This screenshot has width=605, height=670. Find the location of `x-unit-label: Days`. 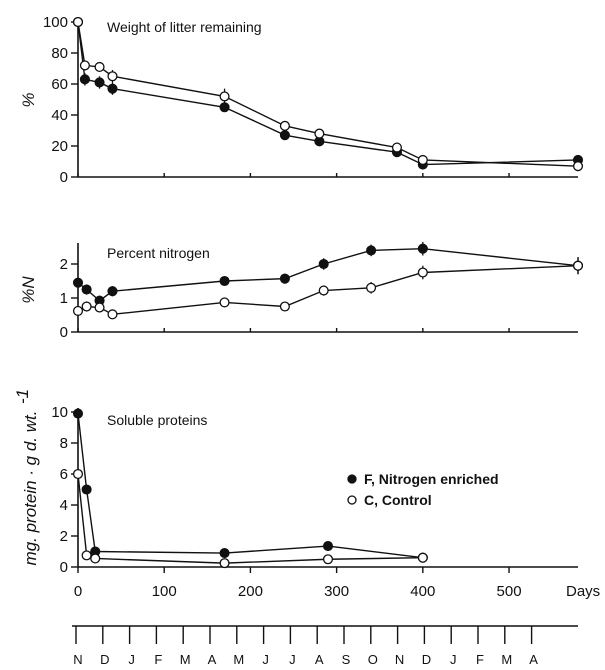

x-unit-label: Days is located at coordinates (583, 591).